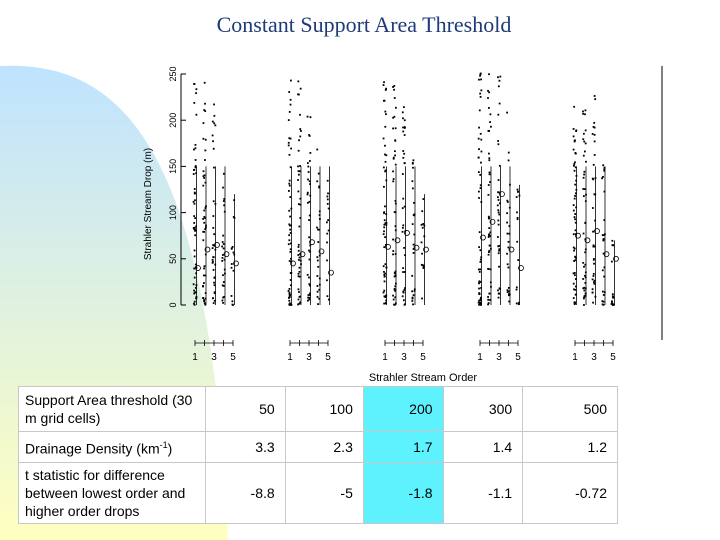 The height and width of the screenshot is (540, 720). Describe the element at coordinates (170, 448) in the screenshot. I see `density-label-close: )` at that location.